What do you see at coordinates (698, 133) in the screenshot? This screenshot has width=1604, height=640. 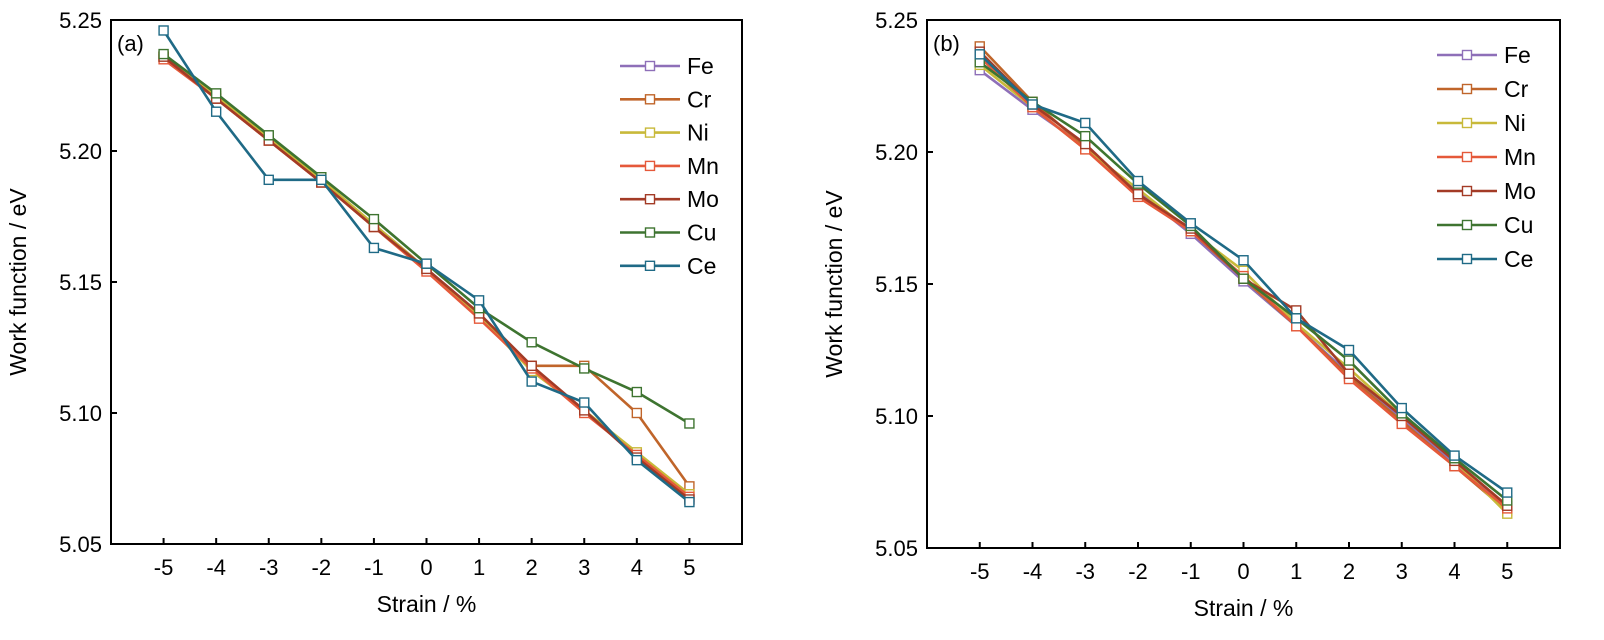 I see `legend-label: Ni` at bounding box center [698, 133].